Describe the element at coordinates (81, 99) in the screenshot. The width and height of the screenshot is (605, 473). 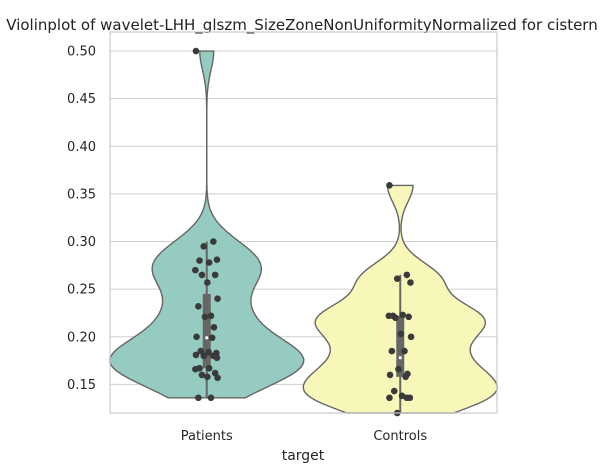
I see `y-tick-label: 0.45` at that location.